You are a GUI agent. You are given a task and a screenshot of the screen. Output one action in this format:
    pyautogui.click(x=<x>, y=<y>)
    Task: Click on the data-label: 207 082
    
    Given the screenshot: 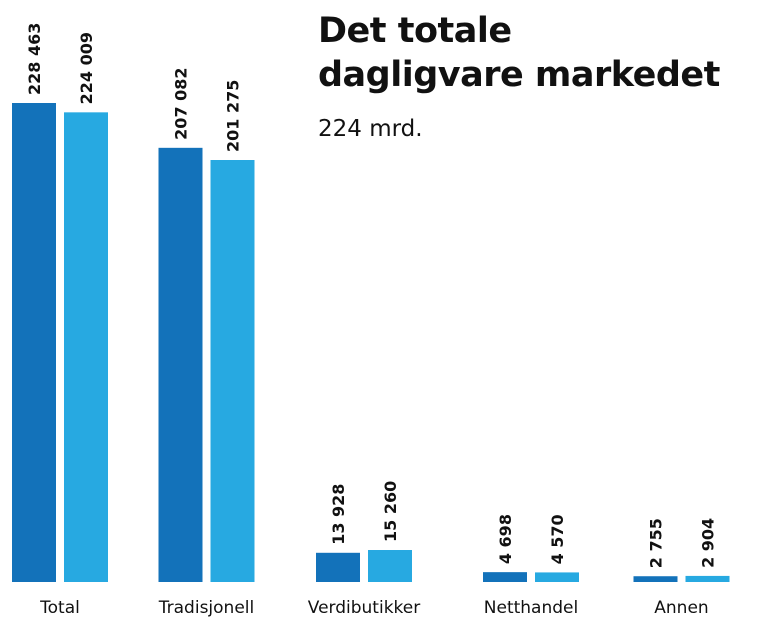 What is the action you would take?
    pyautogui.click(x=181, y=103)
    